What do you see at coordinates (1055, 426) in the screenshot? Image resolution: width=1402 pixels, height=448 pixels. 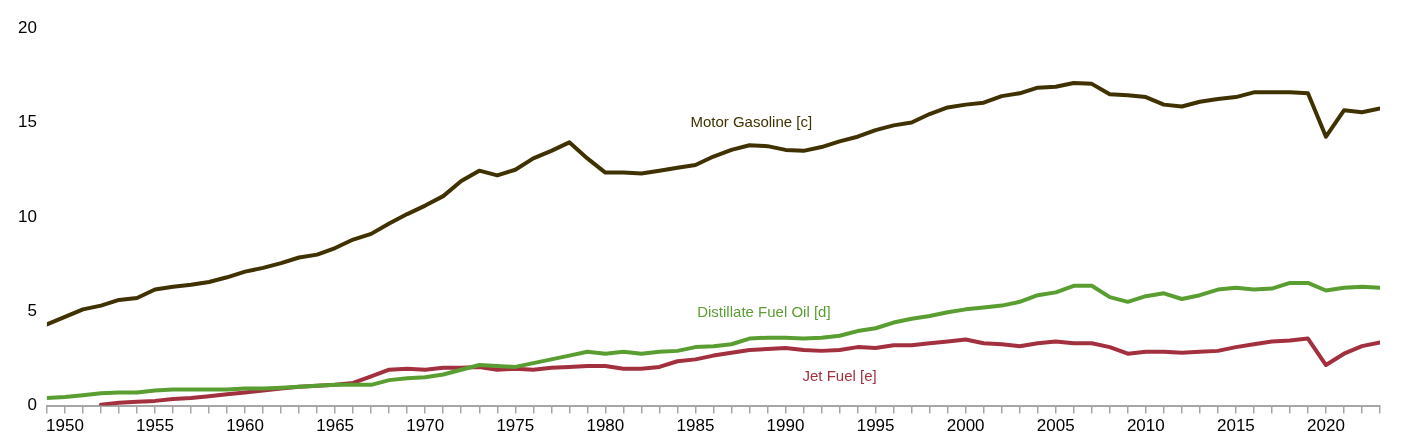 I see `x-tick-label: 2005` at bounding box center [1055, 426].